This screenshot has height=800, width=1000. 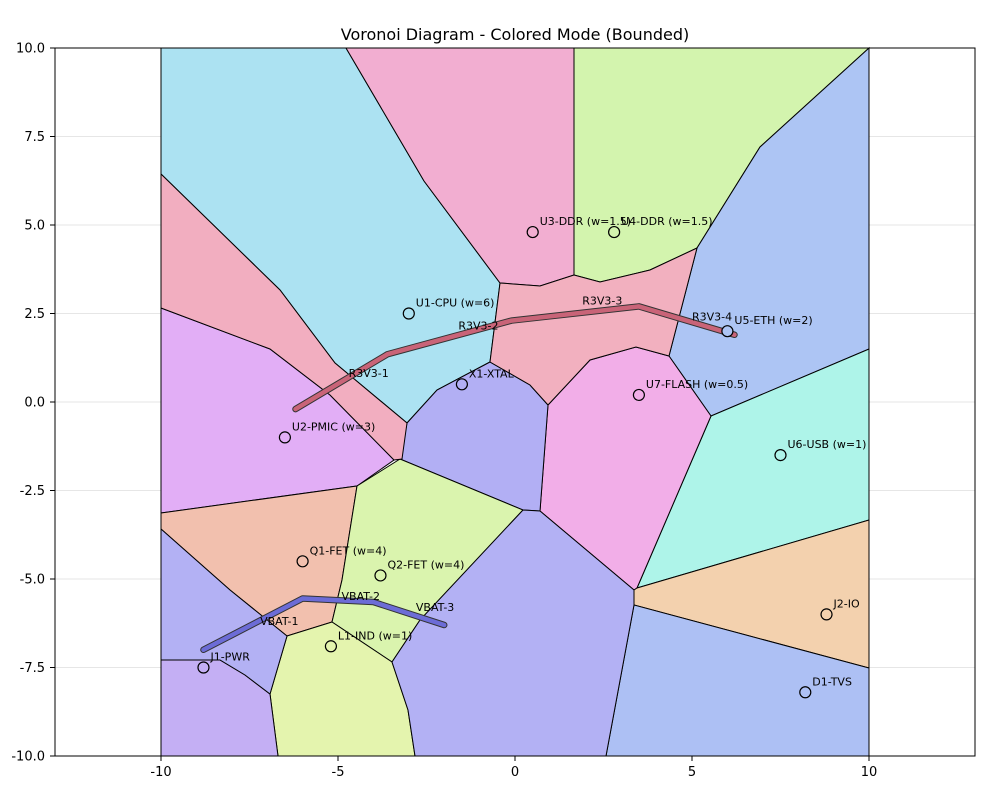 What do you see at coordinates (692, 772) in the screenshot?
I see `x-tick-label: 5` at bounding box center [692, 772].